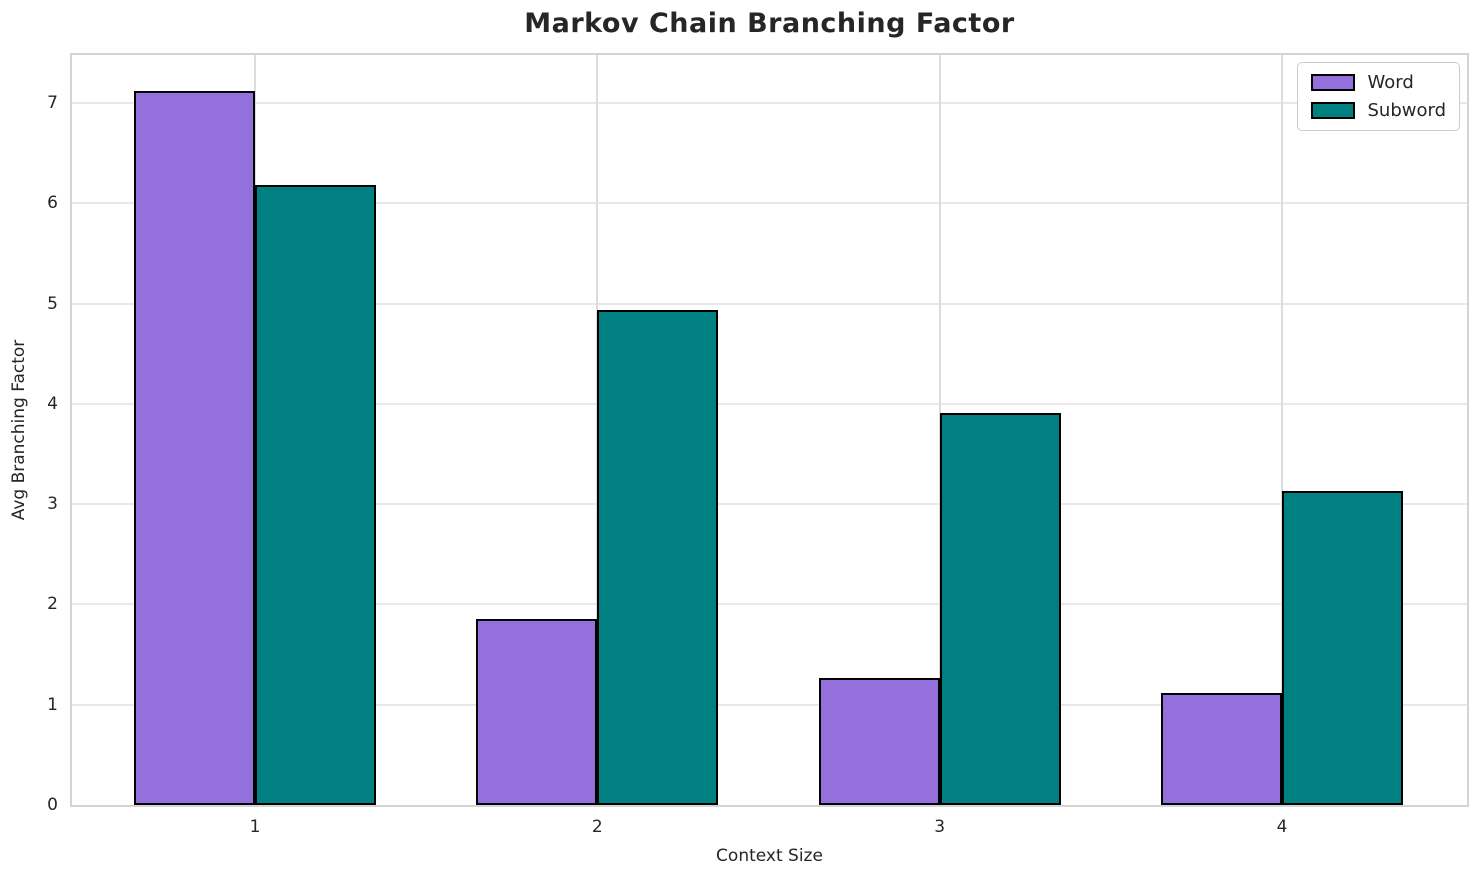 This screenshot has width=1484, height=885. I want to click on word-series-swatch, so click(1333, 82).